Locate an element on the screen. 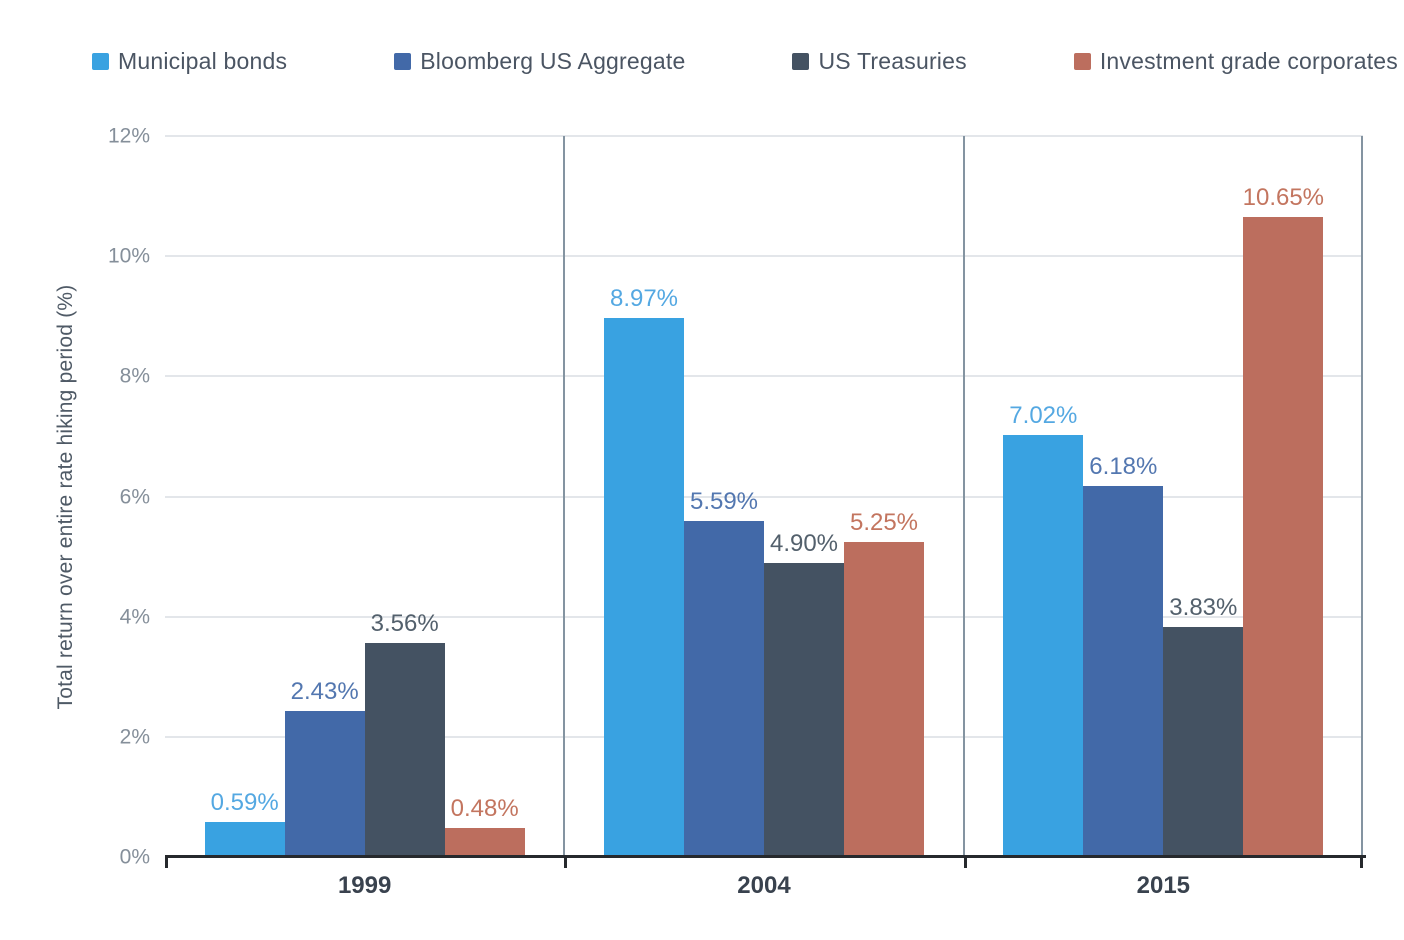 Image resolution: width=1404 pixels, height=940 pixels. bar-1999-us-treasuries is located at coordinates (404, 750).